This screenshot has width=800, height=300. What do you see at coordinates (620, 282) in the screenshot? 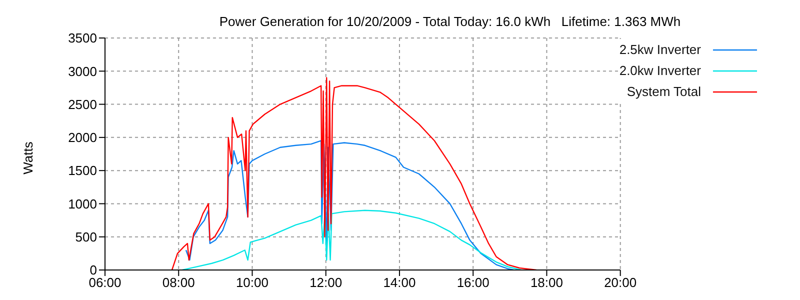
I see `x-tick-label: 20:00` at bounding box center [620, 282].